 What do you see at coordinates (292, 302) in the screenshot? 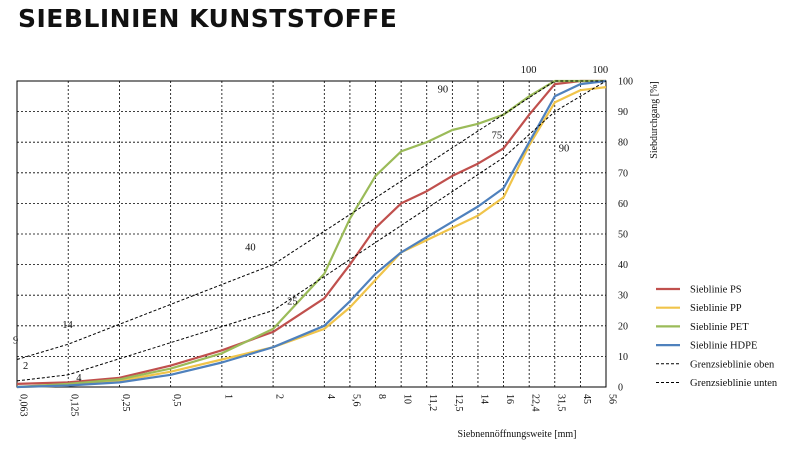
I see `value-annotation: 25` at bounding box center [292, 302].